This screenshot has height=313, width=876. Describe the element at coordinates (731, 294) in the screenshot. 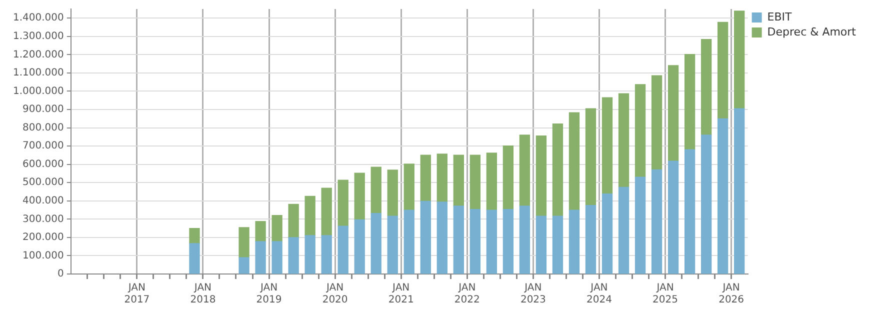

I see `x-tick-label: JAN 2026` at that location.